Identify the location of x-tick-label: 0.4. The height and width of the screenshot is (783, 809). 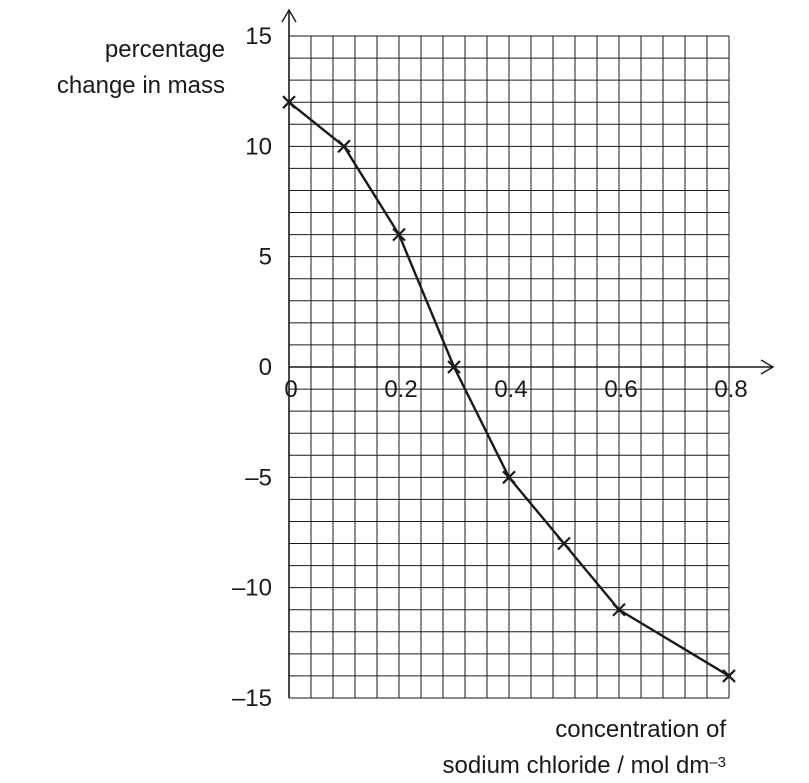
(510, 389).